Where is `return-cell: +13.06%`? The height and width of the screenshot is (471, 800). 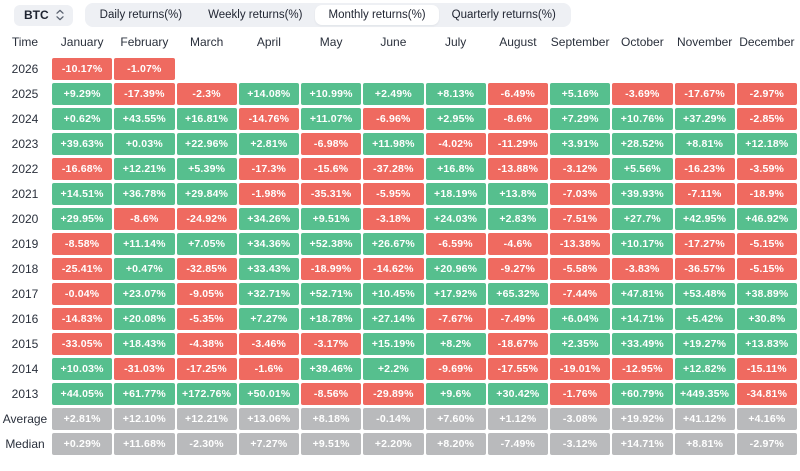 return-cell: +13.06% is located at coordinates (268, 419).